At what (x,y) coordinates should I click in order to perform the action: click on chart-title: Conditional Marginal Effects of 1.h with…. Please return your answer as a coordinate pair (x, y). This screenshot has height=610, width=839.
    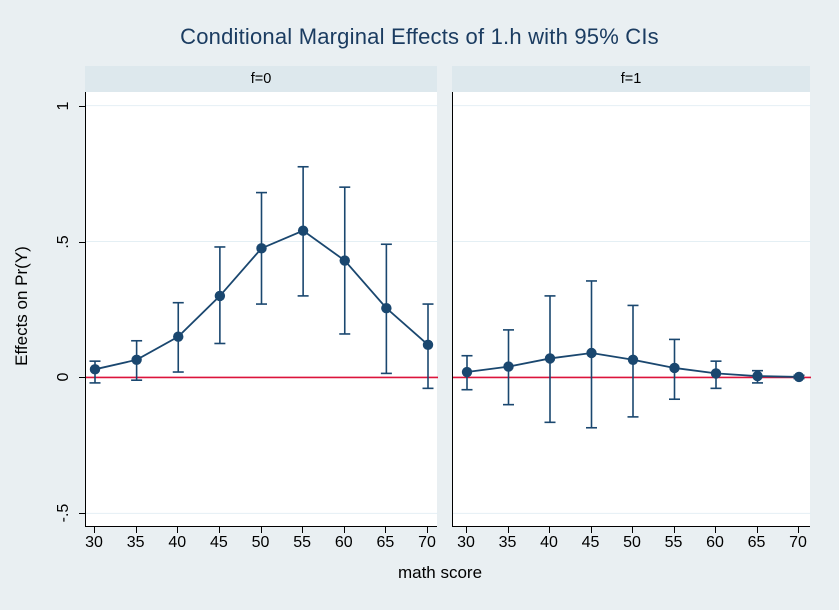
    Looking at the image, I should click on (419, 36).